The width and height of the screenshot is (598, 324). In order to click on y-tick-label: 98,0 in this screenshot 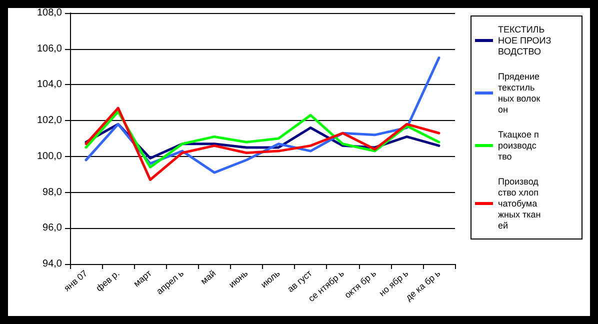, I will do `click(52, 192)`.